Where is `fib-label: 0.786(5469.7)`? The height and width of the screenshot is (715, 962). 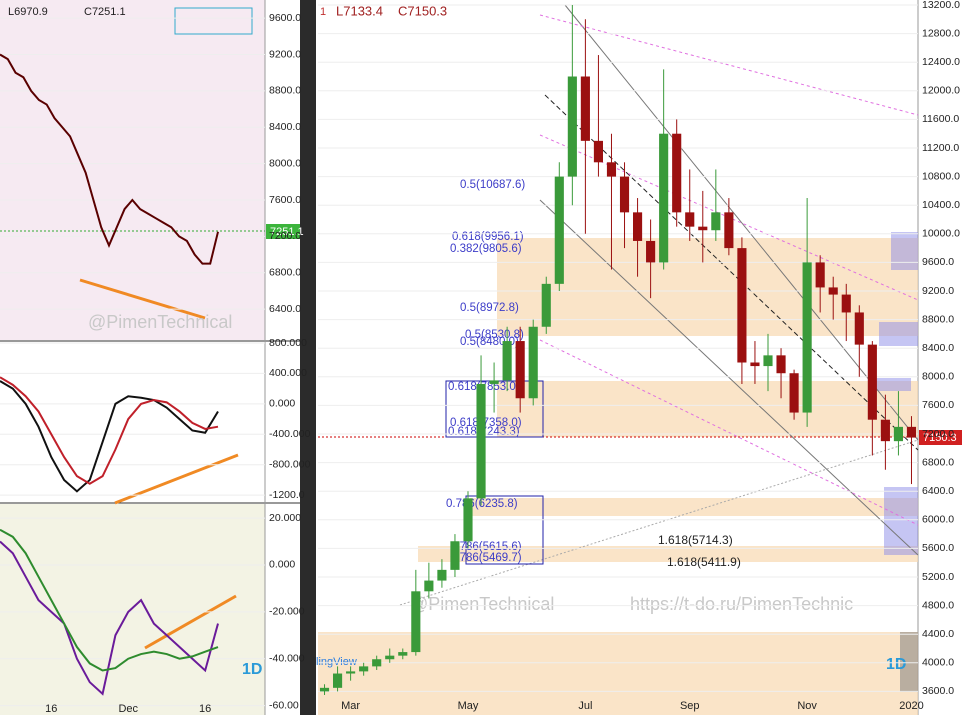 fib-label: 0.786(5469.7) is located at coordinates (486, 558).